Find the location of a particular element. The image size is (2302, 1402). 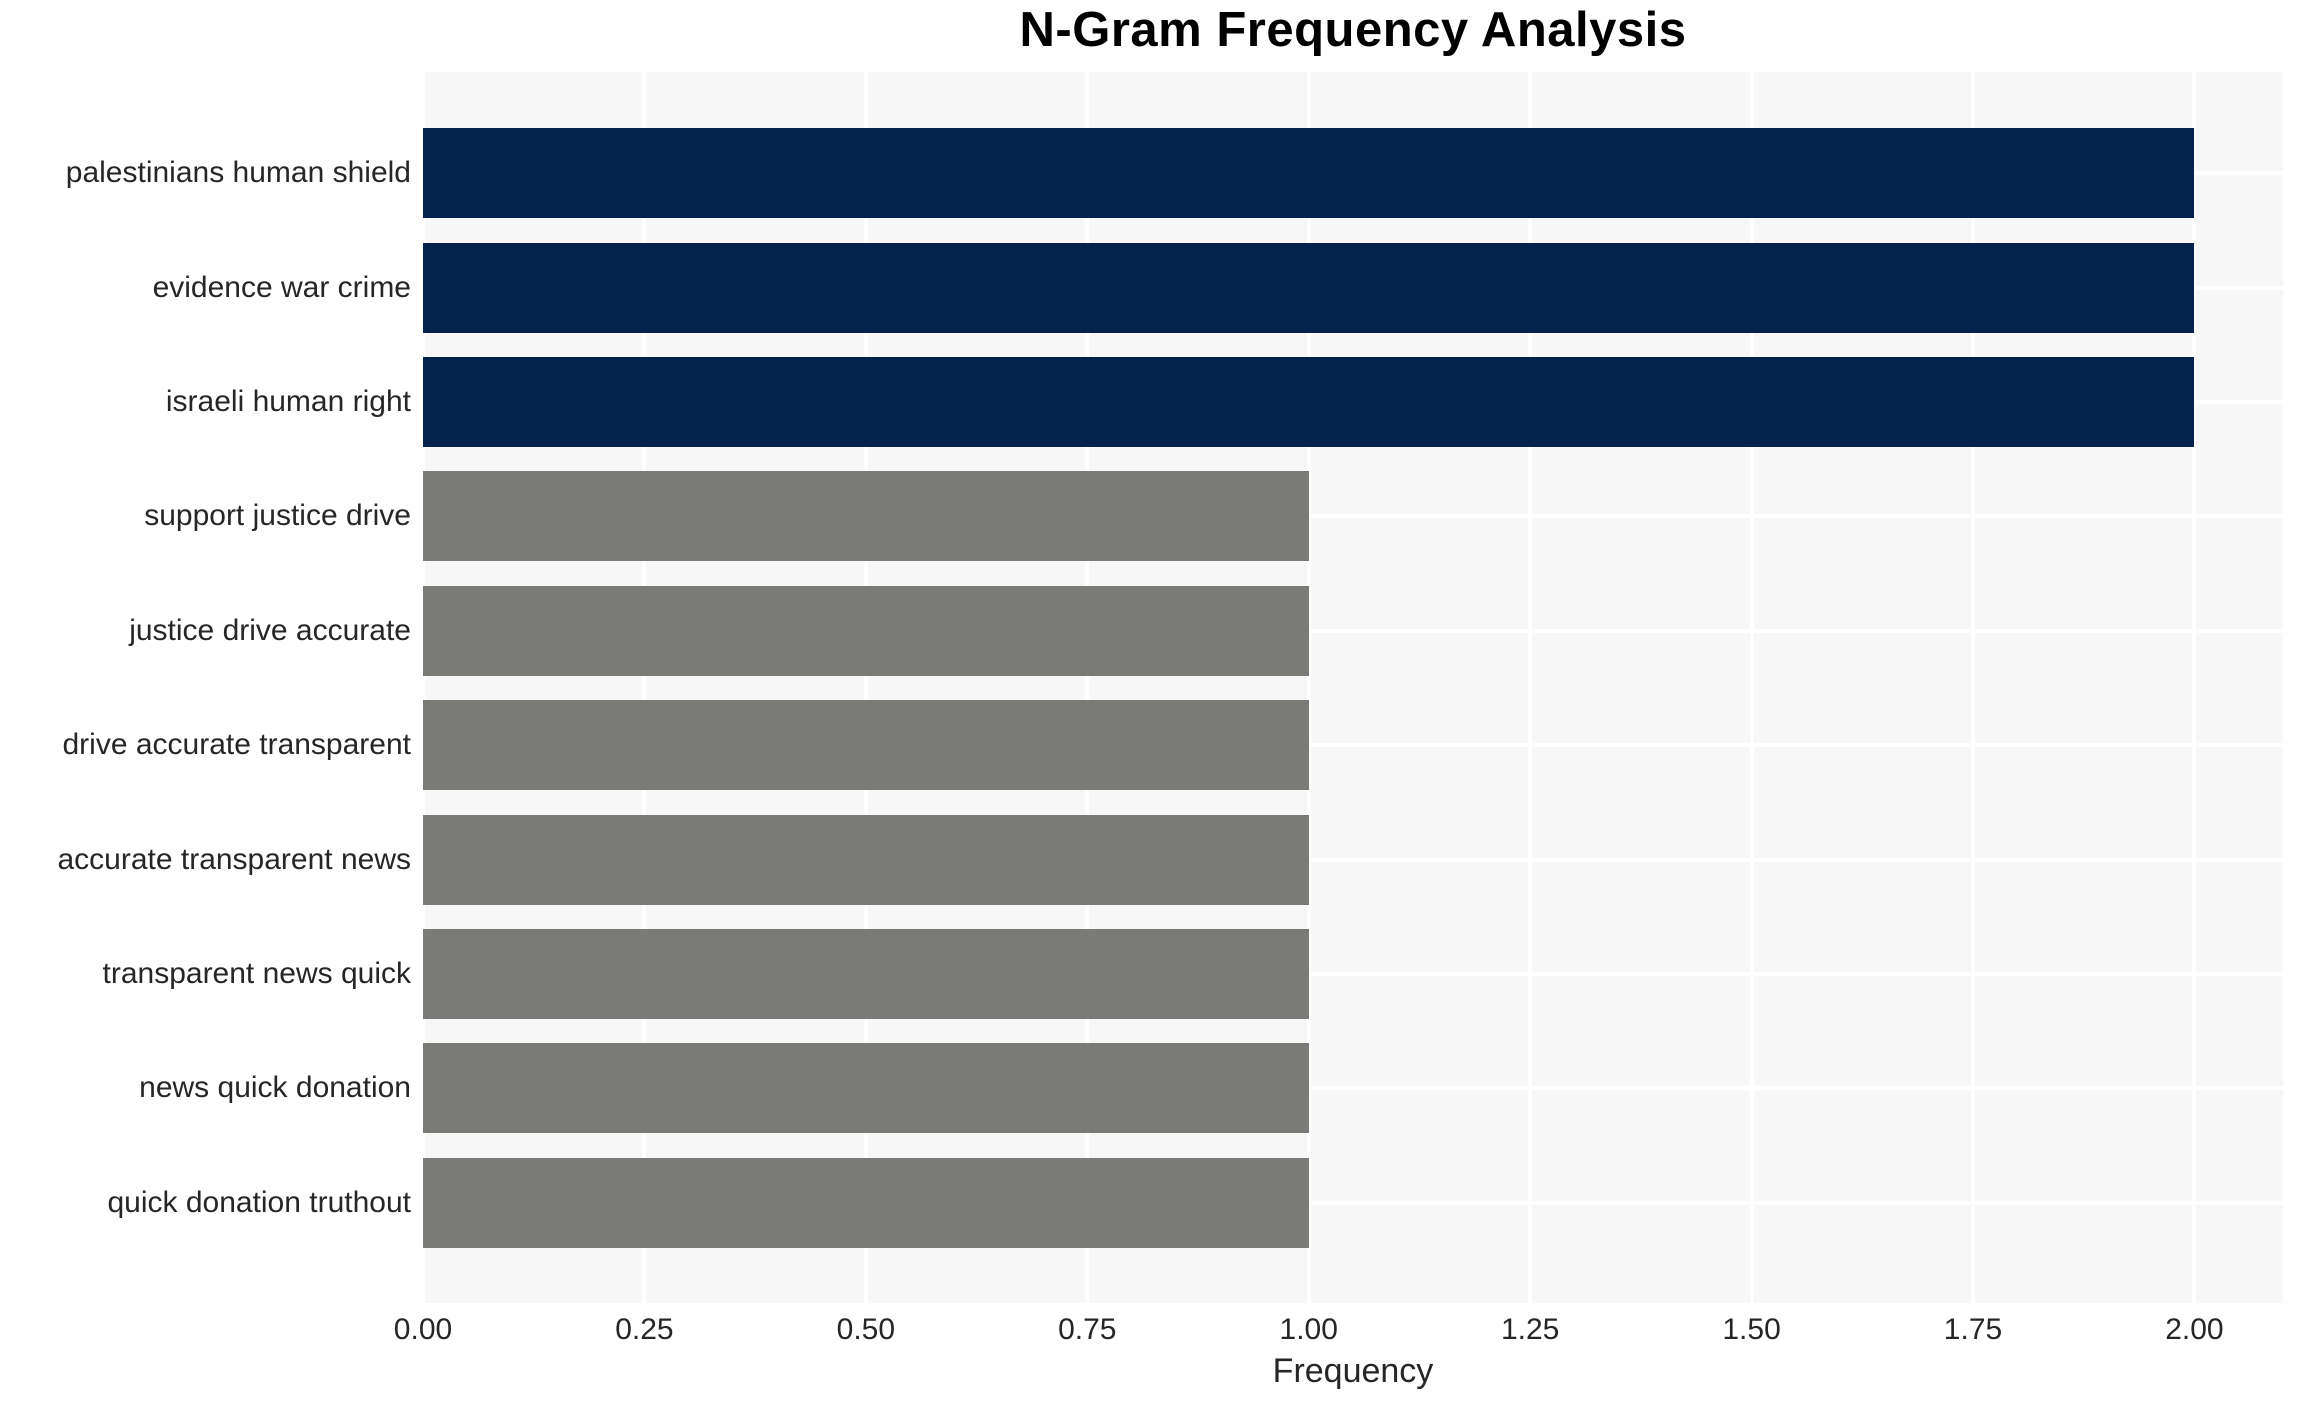

x-tick-label: 1.25 is located at coordinates (1530, 1329).